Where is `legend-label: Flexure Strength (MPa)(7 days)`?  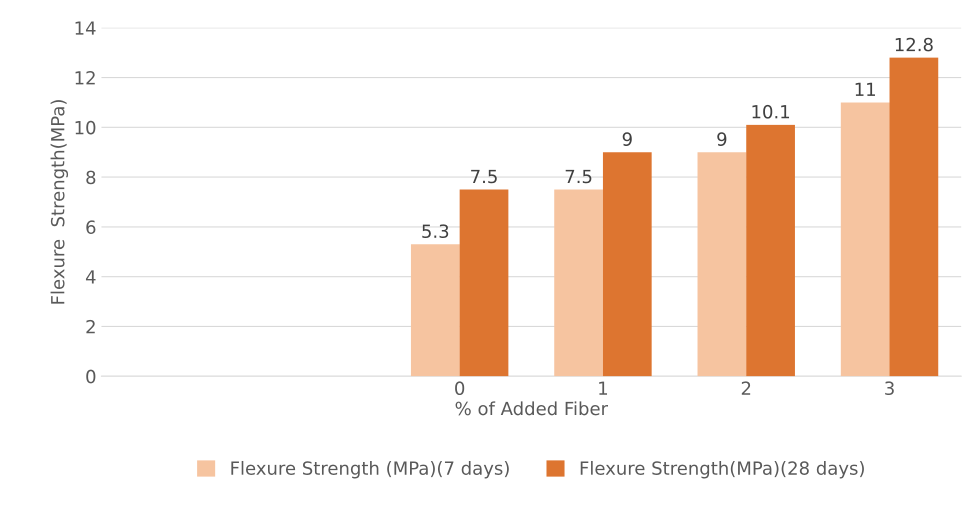 legend-label: Flexure Strength (MPa)(7 days) is located at coordinates (370, 469).